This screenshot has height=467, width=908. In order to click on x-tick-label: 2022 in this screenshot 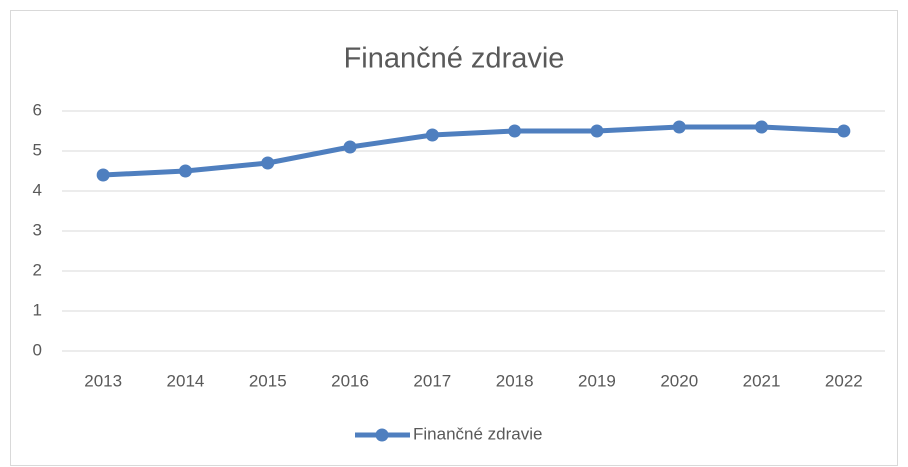, I will do `click(844, 380)`.